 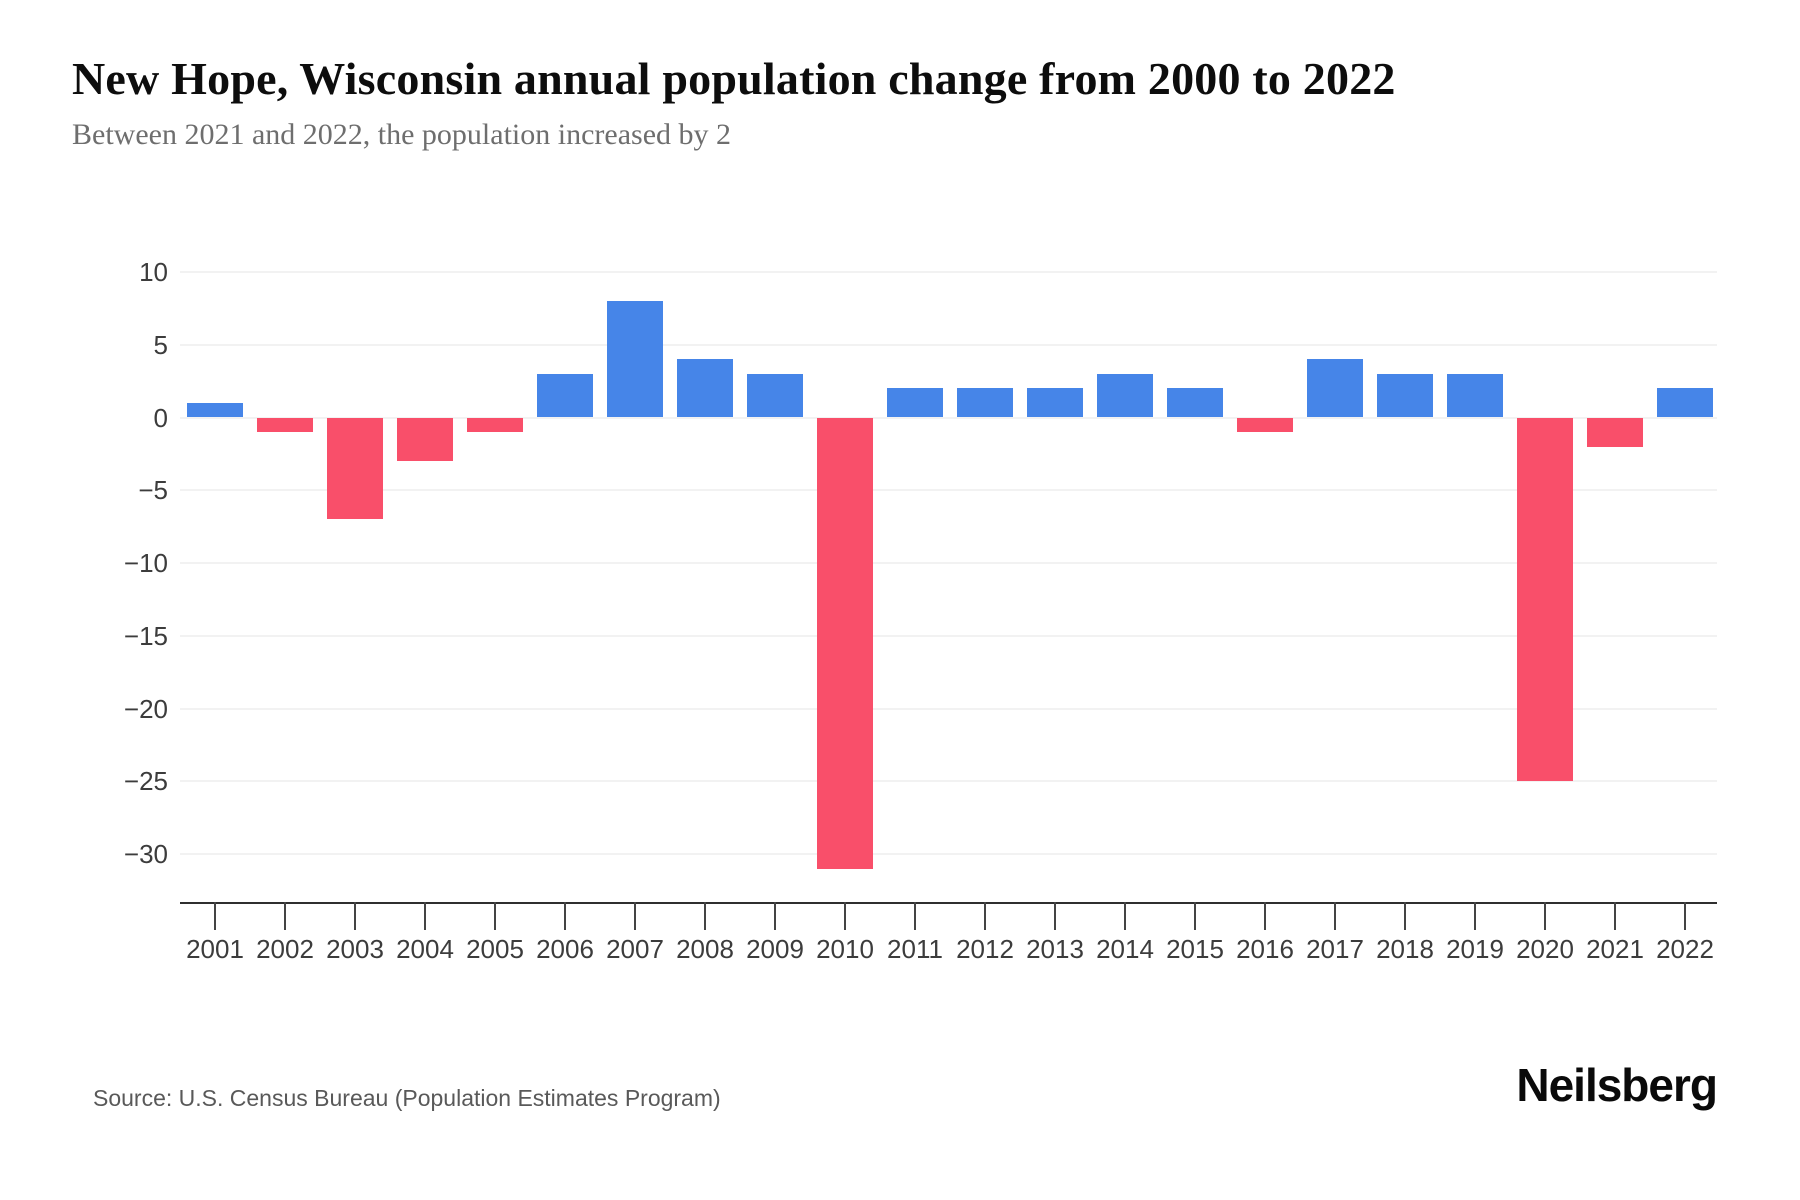 What do you see at coordinates (985, 916) in the screenshot?
I see `x-tick-2012` at bounding box center [985, 916].